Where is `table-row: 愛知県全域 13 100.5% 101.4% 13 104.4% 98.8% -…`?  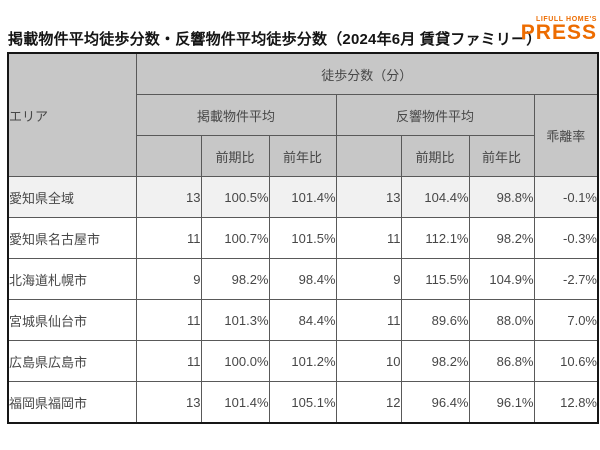 table-row: 愛知県全域 13 100.5% 101.4% 13 104.4% 98.8% -… is located at coordinates (303, 197).